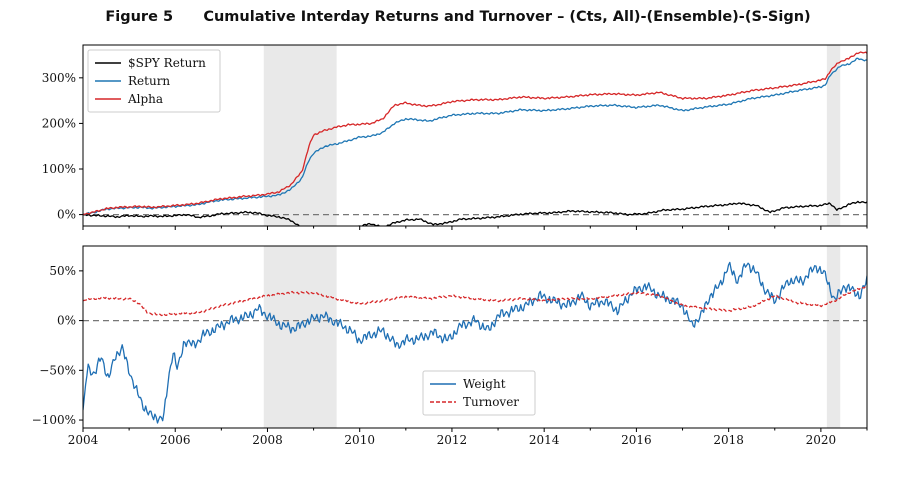 The height and width of the screenshot is (478, 916). I want to click on figure-label: Figure 5, so click(139, 17).